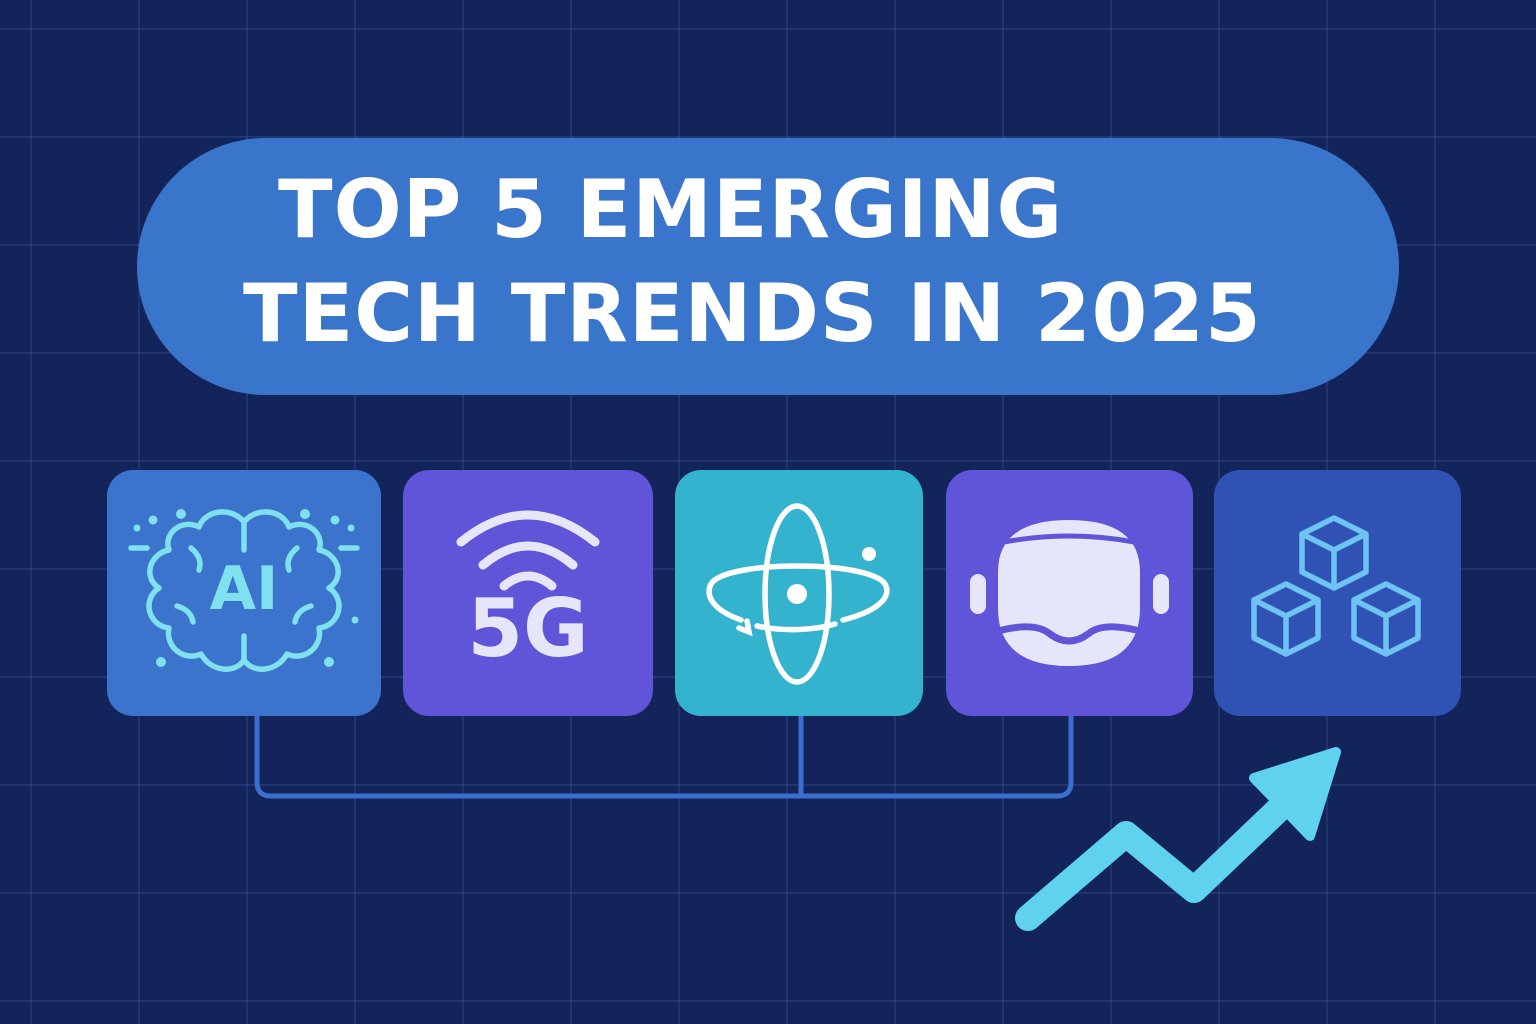 The image size is (1536, 1024). I want to click on card-blockchain, so click(1337, 593).